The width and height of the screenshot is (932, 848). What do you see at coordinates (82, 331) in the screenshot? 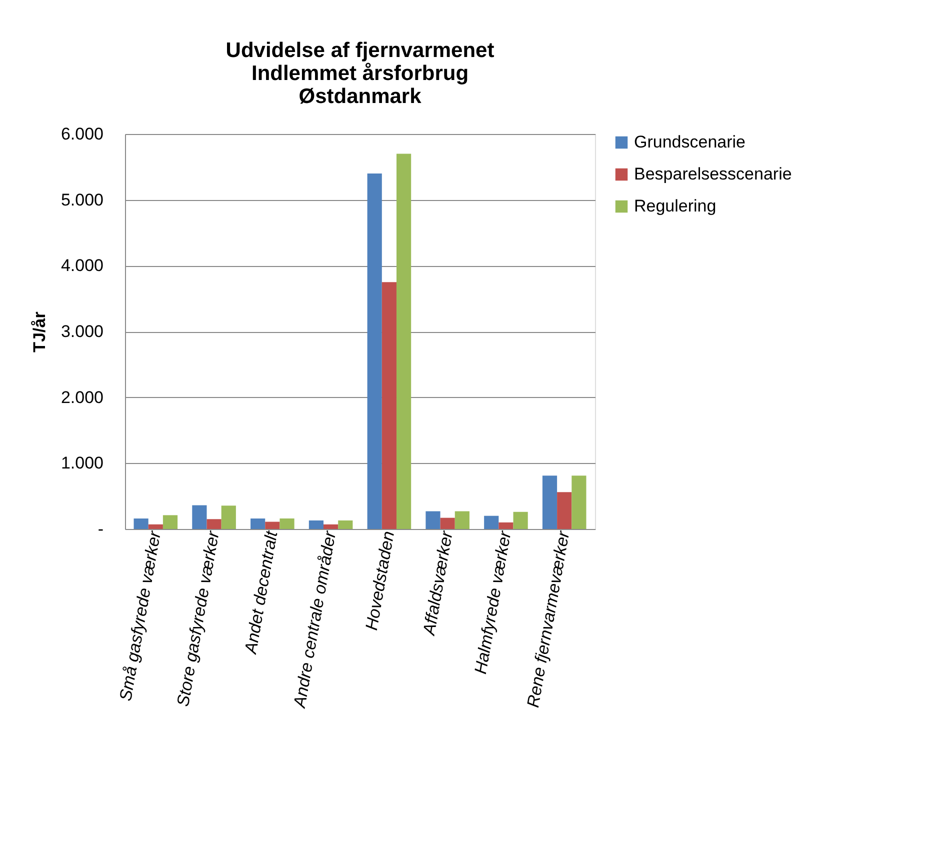
I see `y-tick-label: 3.000` at bounding box center [82, 331].